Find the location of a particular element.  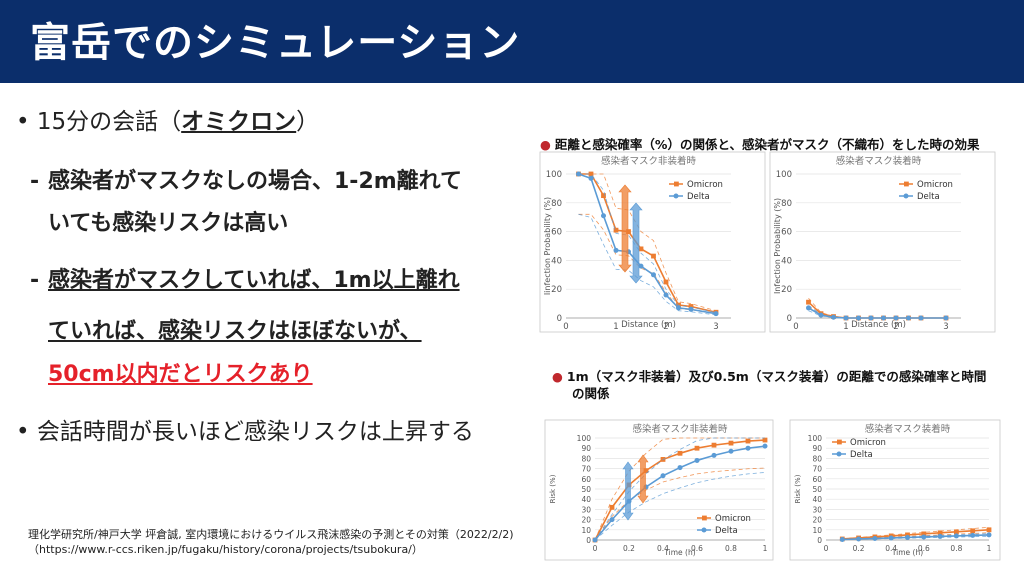

x-tick-label: 0.8 is located at coordinates (956, 548).